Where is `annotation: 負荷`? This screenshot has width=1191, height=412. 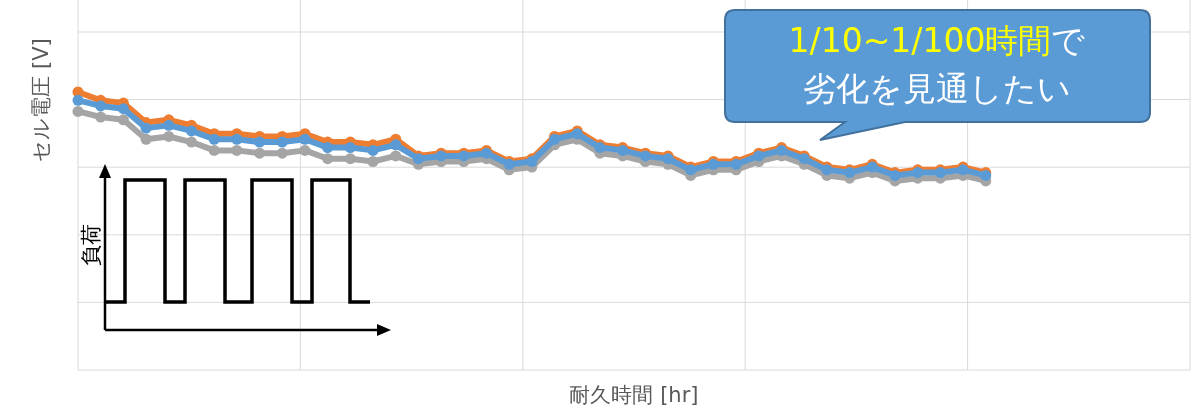 annotation: 負荷 is located at coordinates (91, 245).